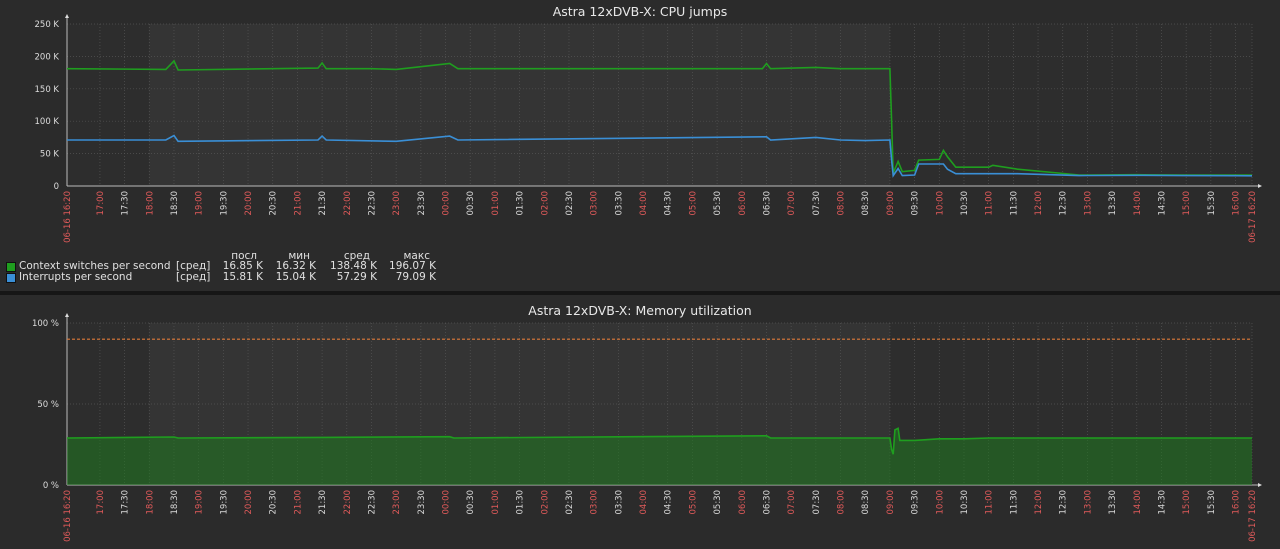 The width and height of the screenshot is (1280, 549). I want to click on legend-min: 16.32 K, so click(295, 266).